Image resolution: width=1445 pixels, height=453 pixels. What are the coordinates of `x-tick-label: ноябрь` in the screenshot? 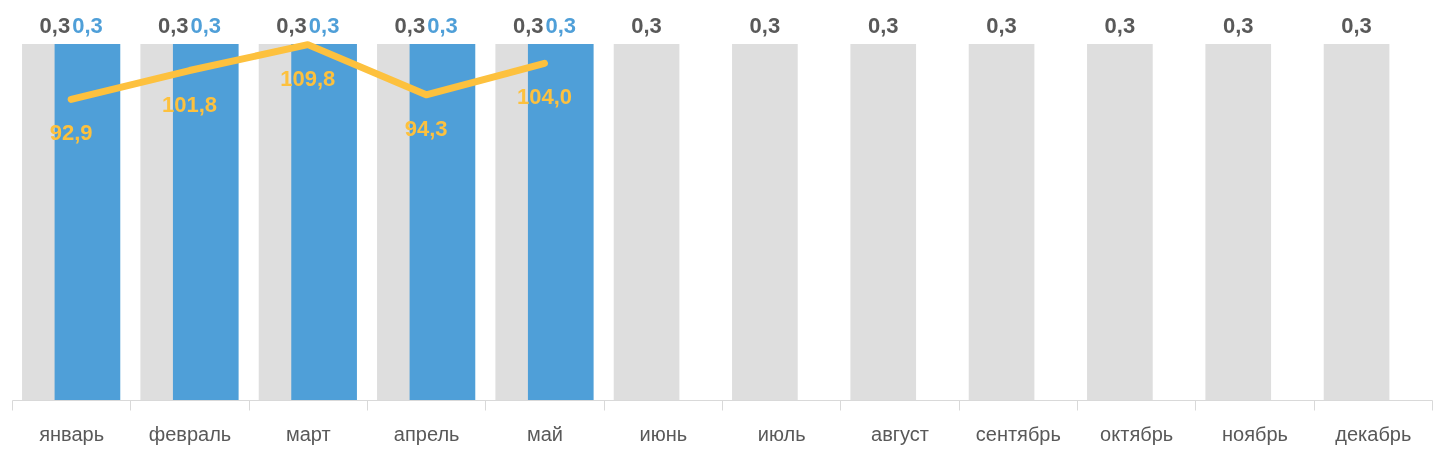 It's located at (1255, 433).